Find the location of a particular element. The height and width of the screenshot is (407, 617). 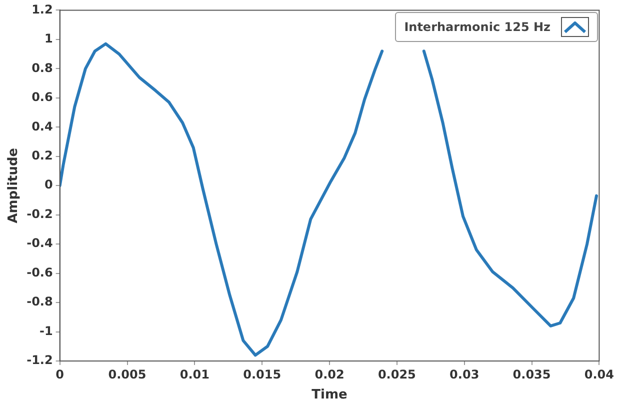

y-tick-label: -1 is located at coordinates (46, 331).